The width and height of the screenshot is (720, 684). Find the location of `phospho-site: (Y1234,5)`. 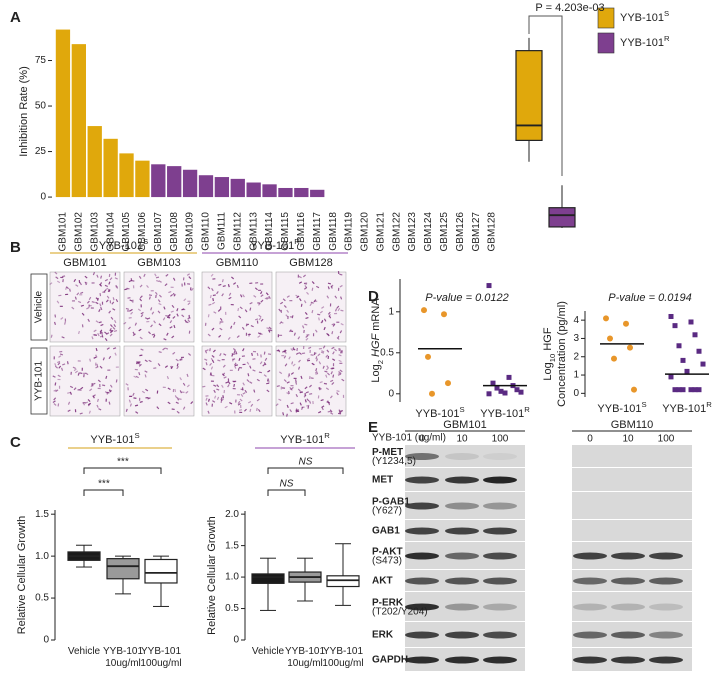

phospho-site: (Y1234,5) is located at coordinates (394, 461).